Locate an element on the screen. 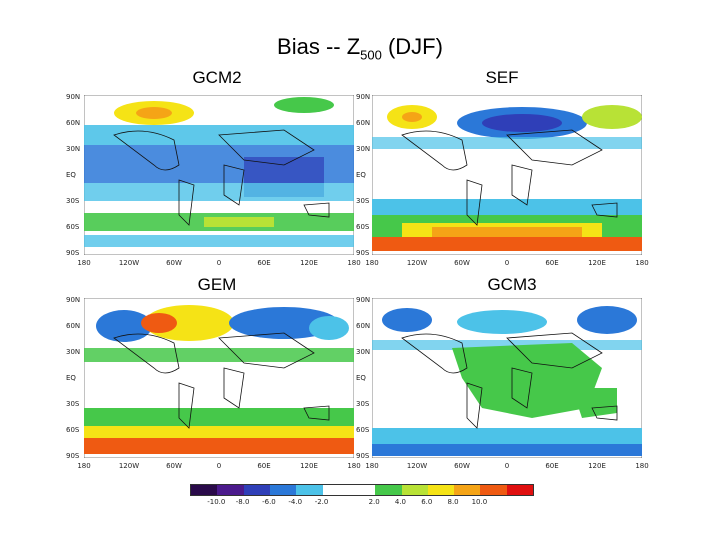  figure-title: Bias -- Z500 (DJF) is located at coordinates (360, 48).